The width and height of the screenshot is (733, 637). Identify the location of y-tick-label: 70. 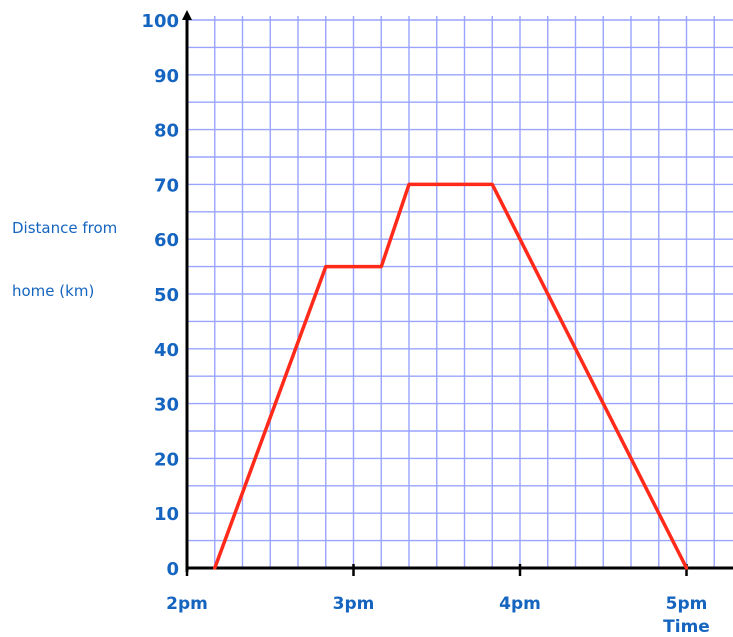
(166, 185).